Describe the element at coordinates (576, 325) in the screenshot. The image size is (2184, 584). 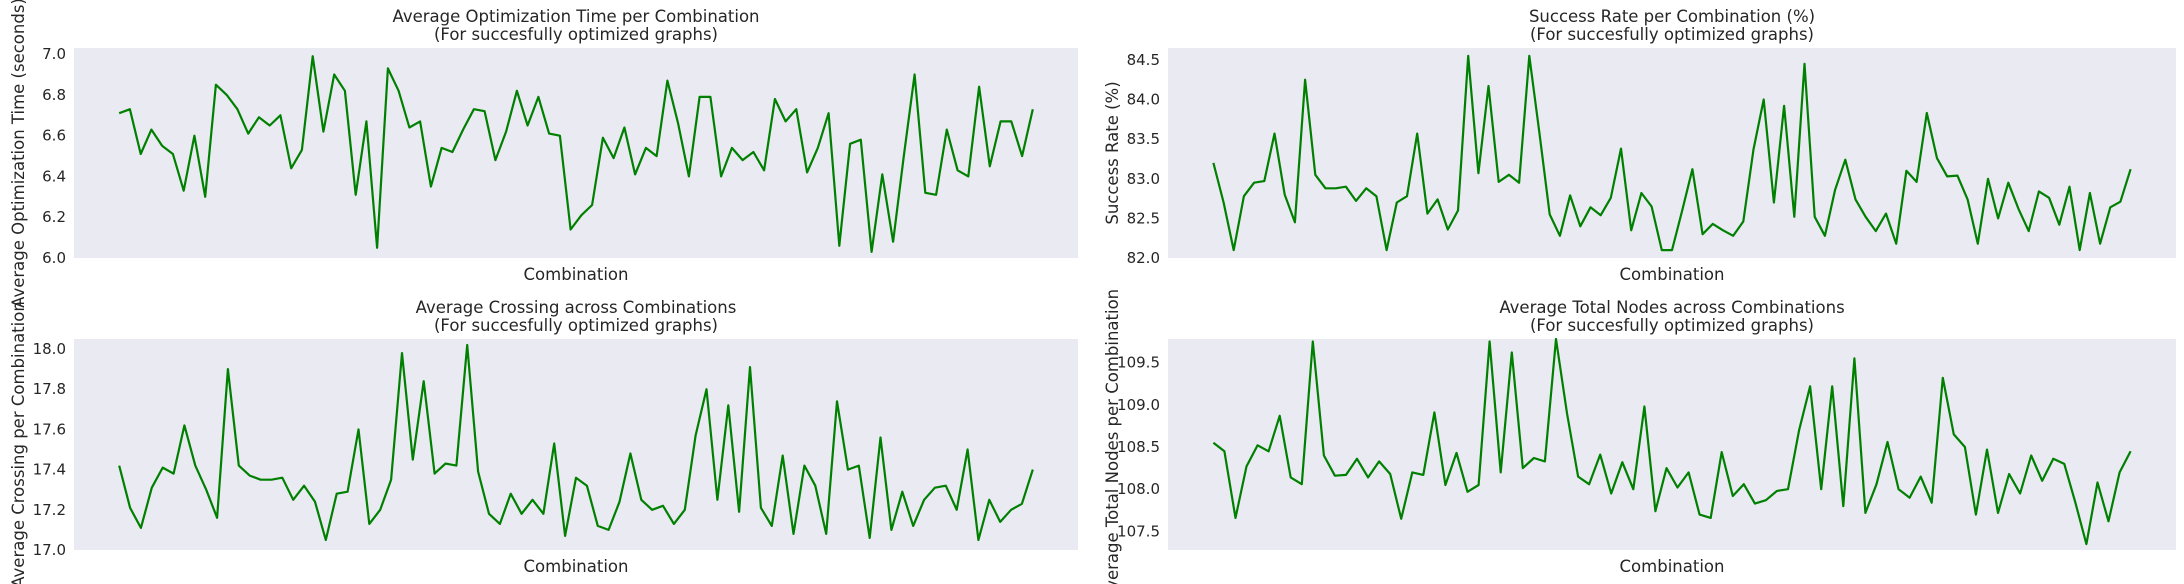
I see `chart-subtitle-crossing: (For succesfully optimized graphs)` at that location.